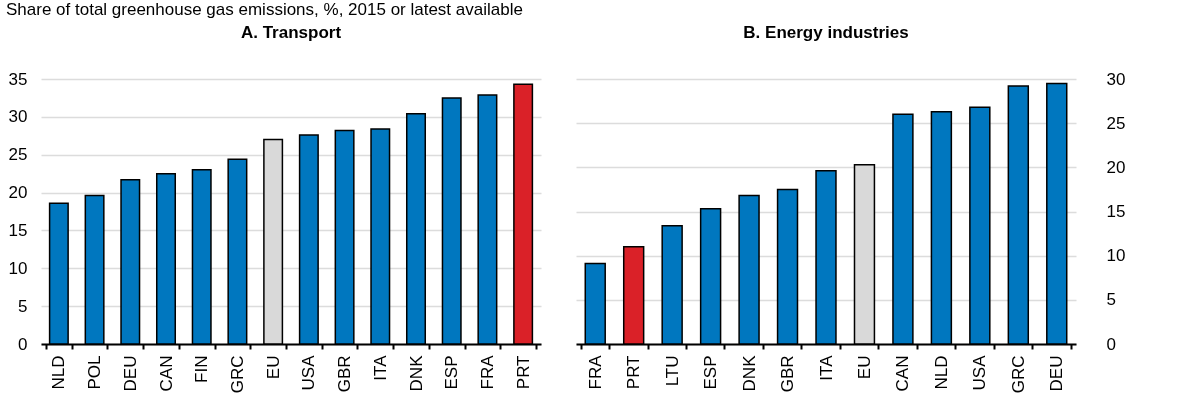  What do you see at coordinates (672, 371) in the screenshot?
I see `x-tick-label: LTU` at bounding box center [672, 371].